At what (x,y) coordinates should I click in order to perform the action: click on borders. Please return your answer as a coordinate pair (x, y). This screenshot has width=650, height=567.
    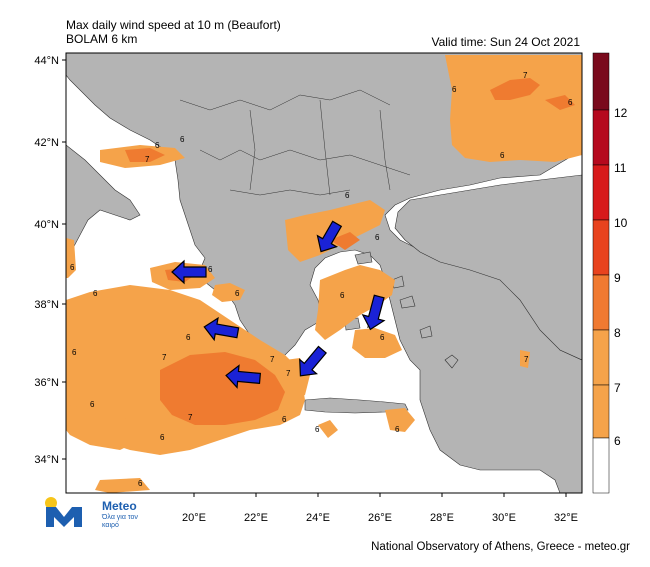
    Looking at the image, I should click on (295, 142).